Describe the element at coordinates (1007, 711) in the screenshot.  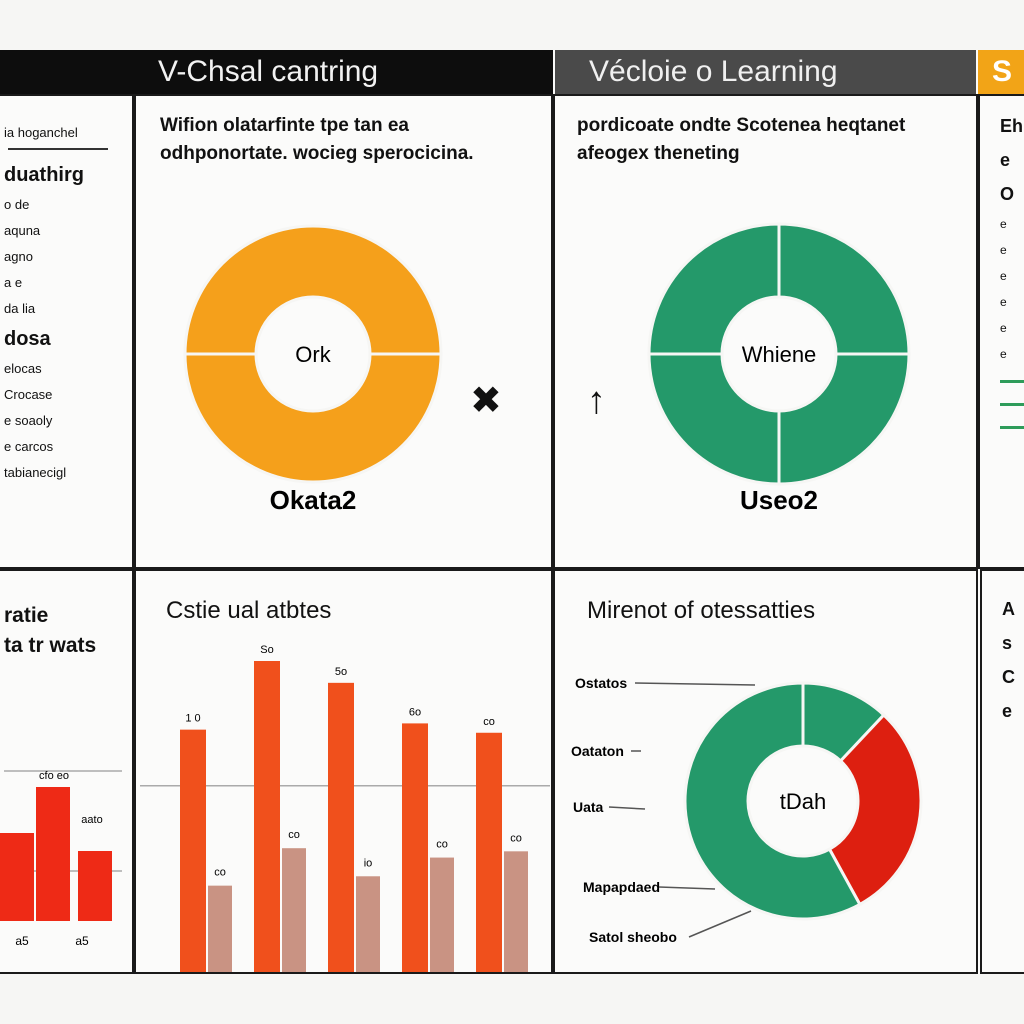
I see `edge-bottom-item: e` at that location.